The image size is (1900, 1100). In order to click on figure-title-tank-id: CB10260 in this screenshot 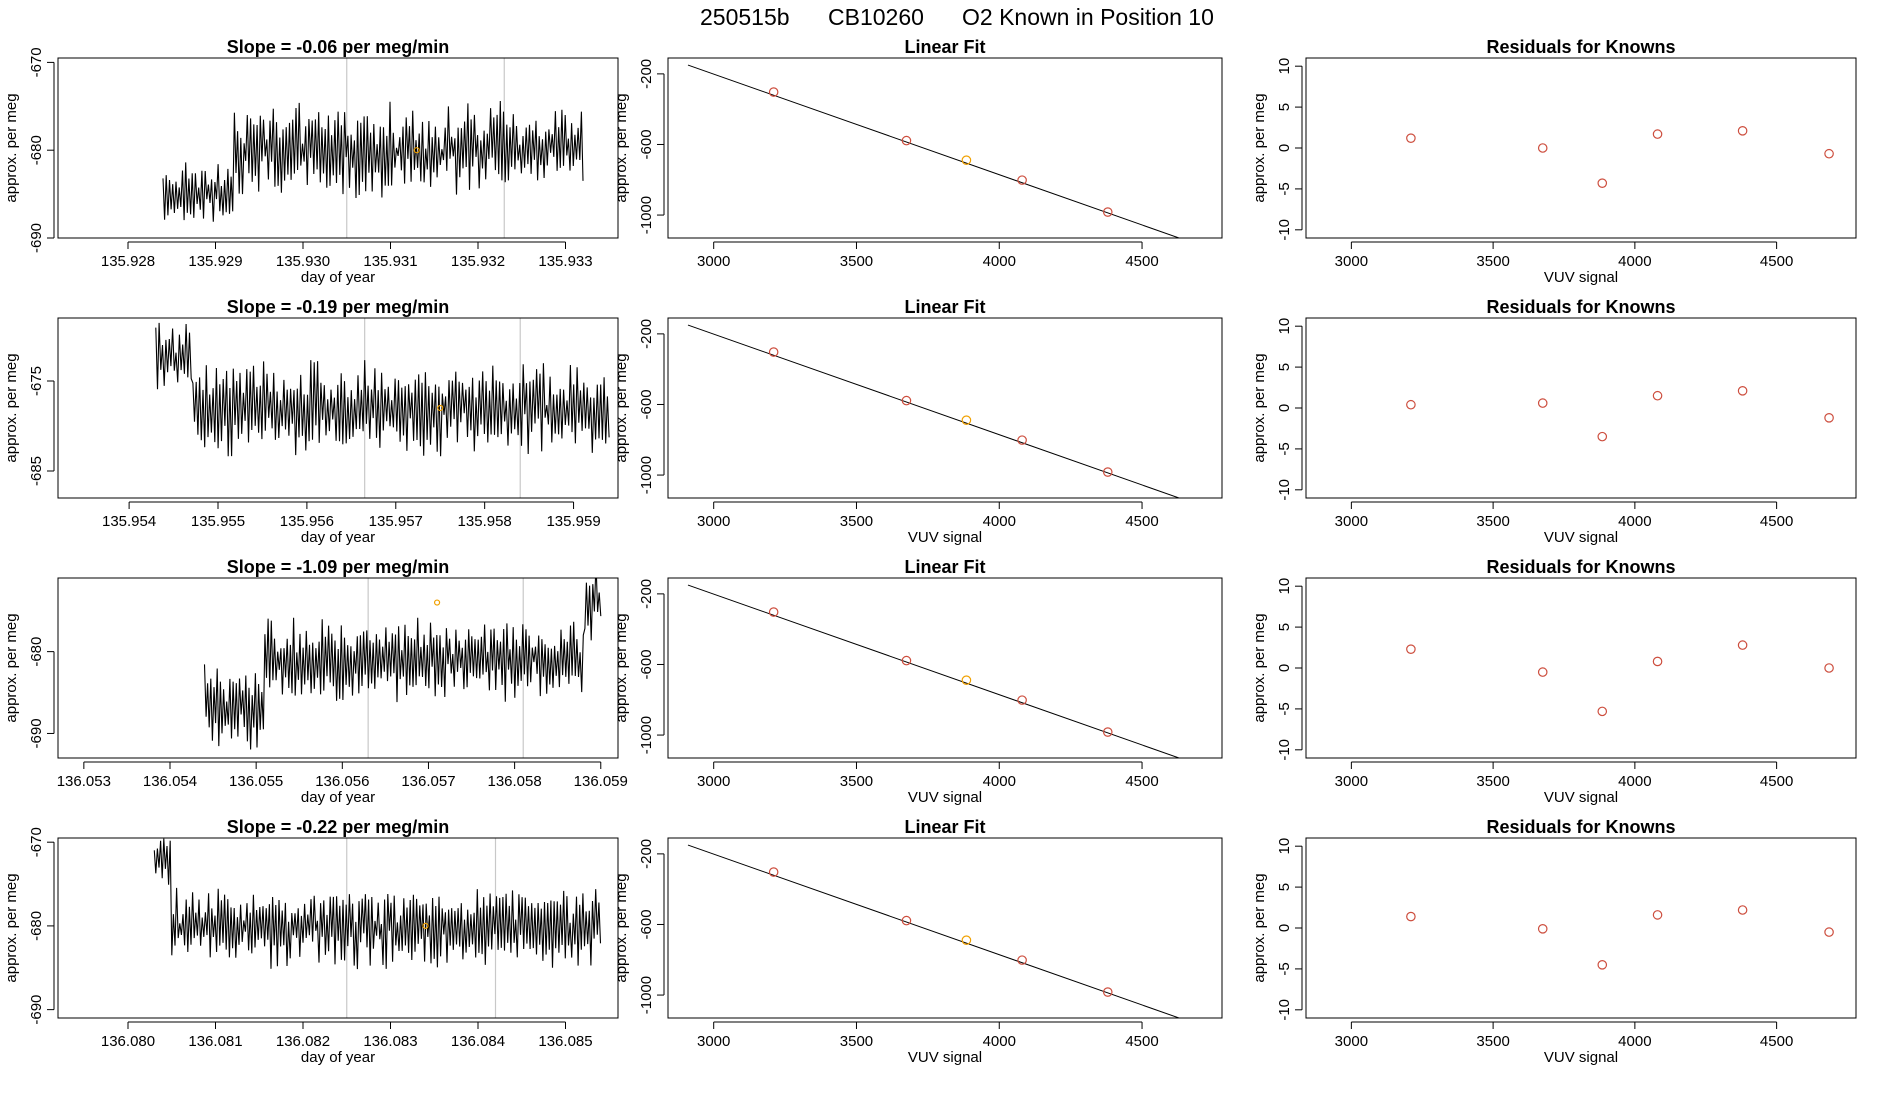, I will do `click(876, 17)`.